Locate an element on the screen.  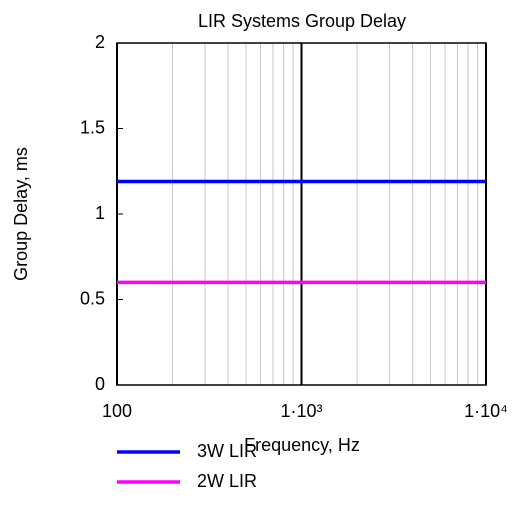
y-tick-label: 1.5 is located at coordinates (92, 127).